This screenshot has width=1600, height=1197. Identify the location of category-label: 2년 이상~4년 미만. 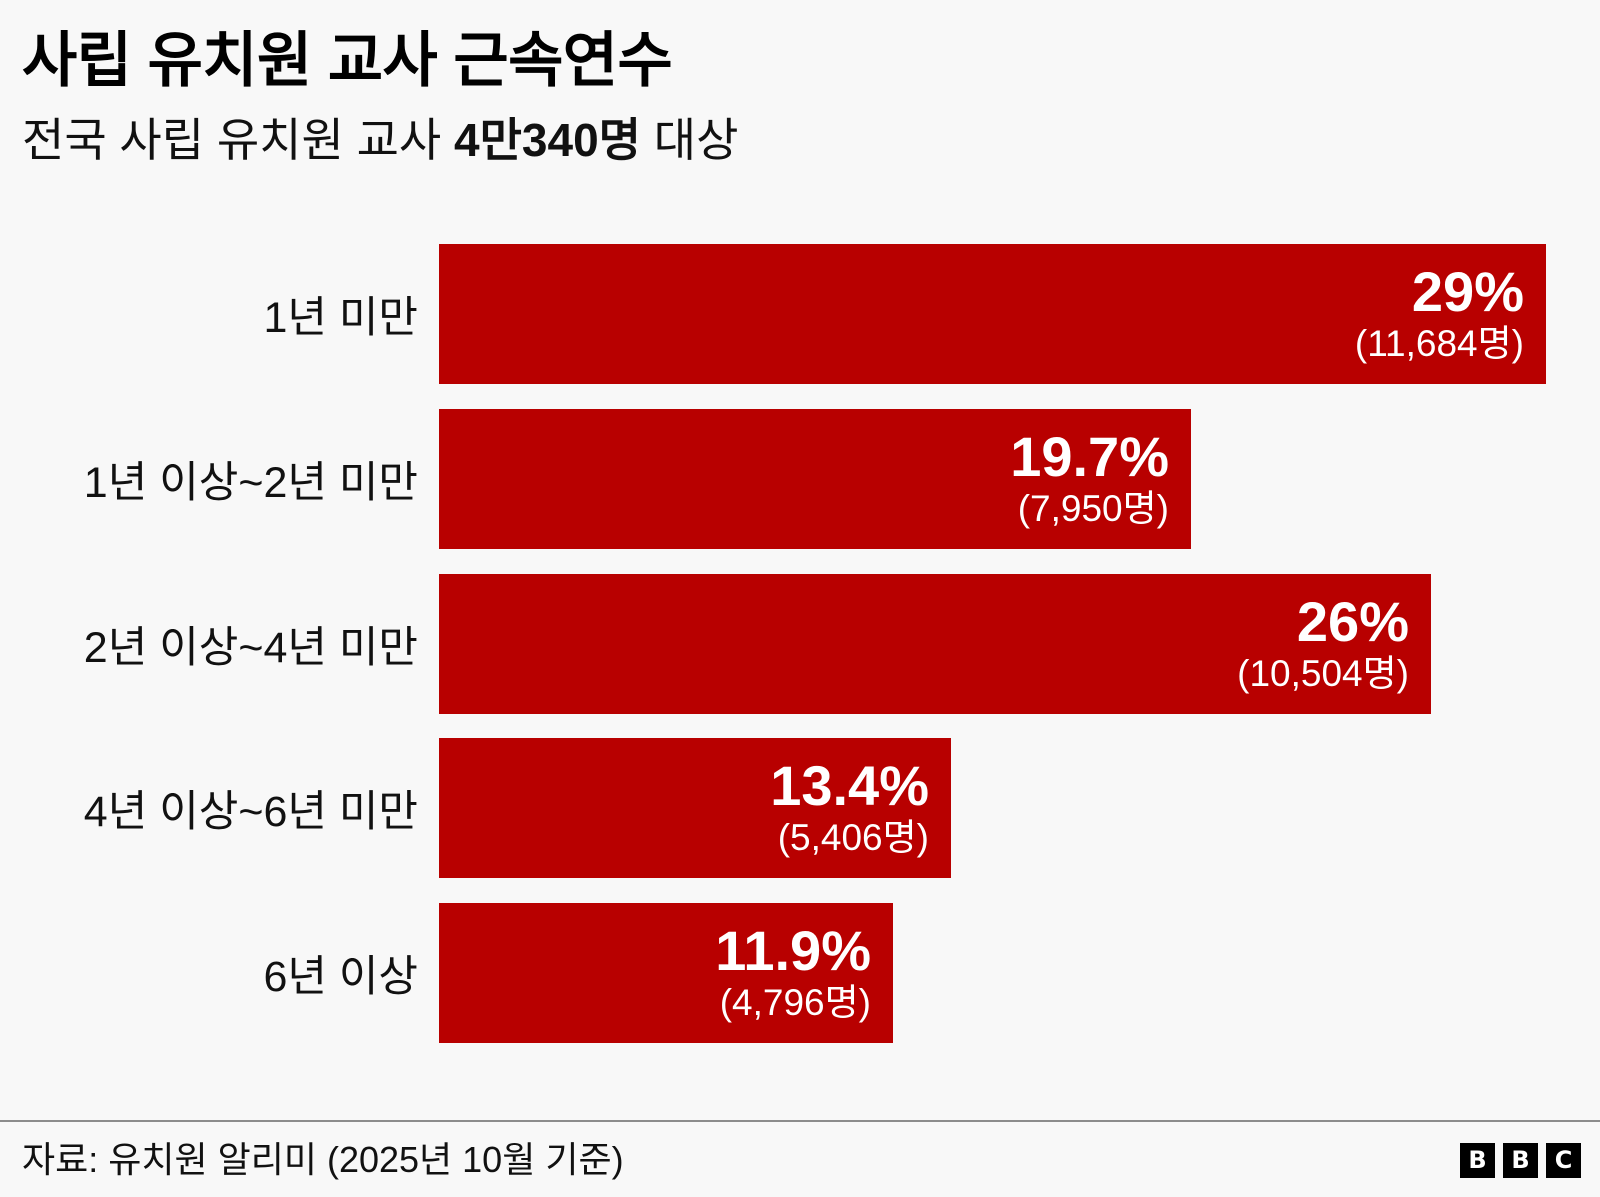
(250, 648).